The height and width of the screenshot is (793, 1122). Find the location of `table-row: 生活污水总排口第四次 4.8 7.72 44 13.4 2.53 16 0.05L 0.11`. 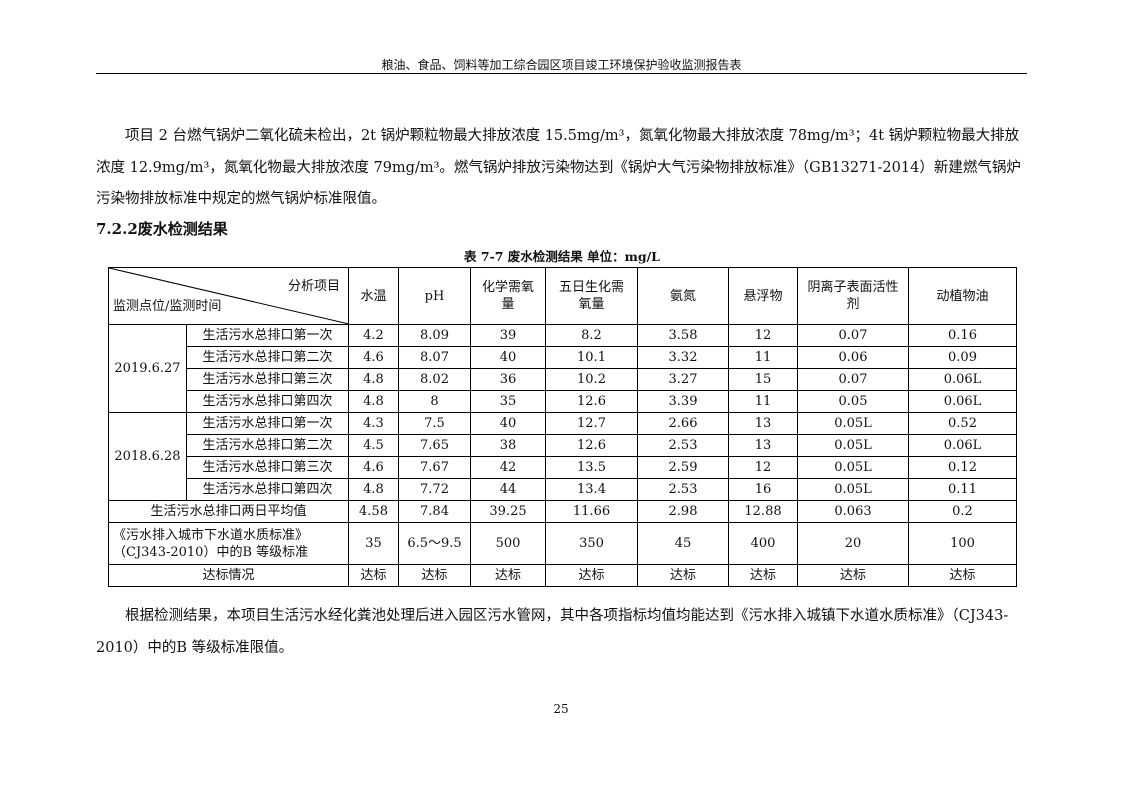

table-row: 生活污水总排口第四次 4.8 7.72 44 13.4 2.53 16 0.05L 0.11 is located at coordinates (563, 489).